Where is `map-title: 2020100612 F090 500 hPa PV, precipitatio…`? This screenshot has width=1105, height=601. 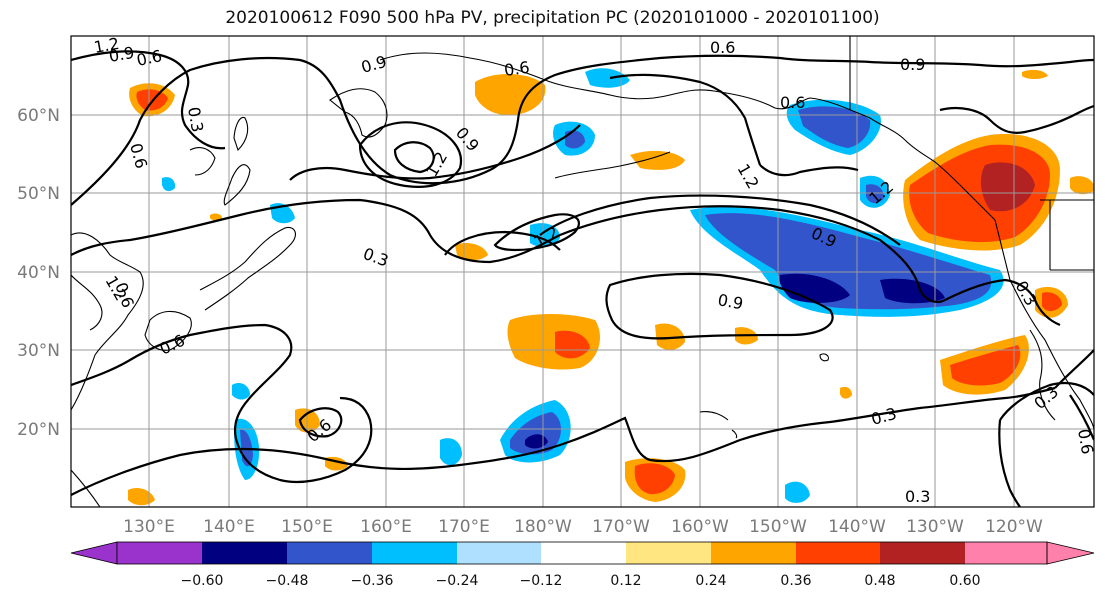
map-title: 2020100612 F090 500 hPa PV, precipitatio… is located at coordinates (552, 18).